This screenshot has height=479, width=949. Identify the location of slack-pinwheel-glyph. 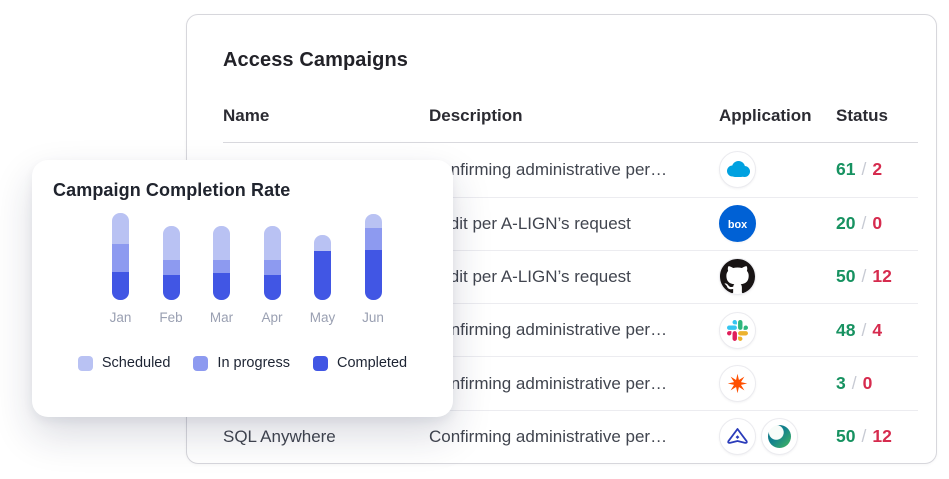
(737, 330).